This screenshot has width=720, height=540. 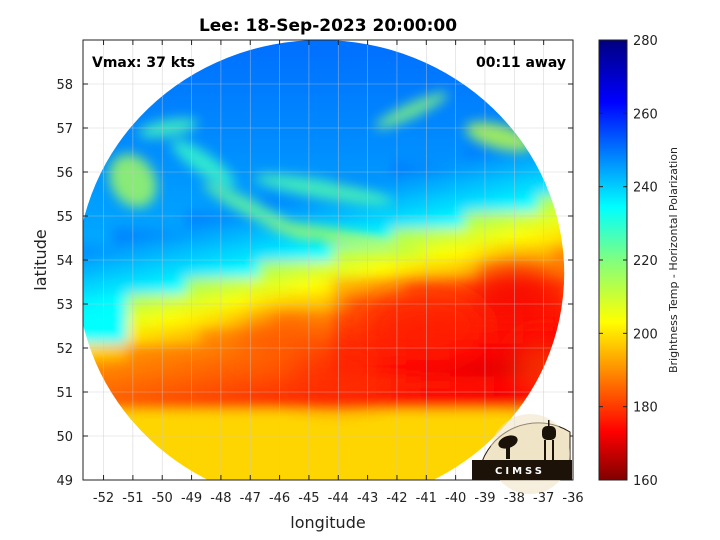 I want to click on colorbar-tick-label: 200, so click(x=645, y=334).